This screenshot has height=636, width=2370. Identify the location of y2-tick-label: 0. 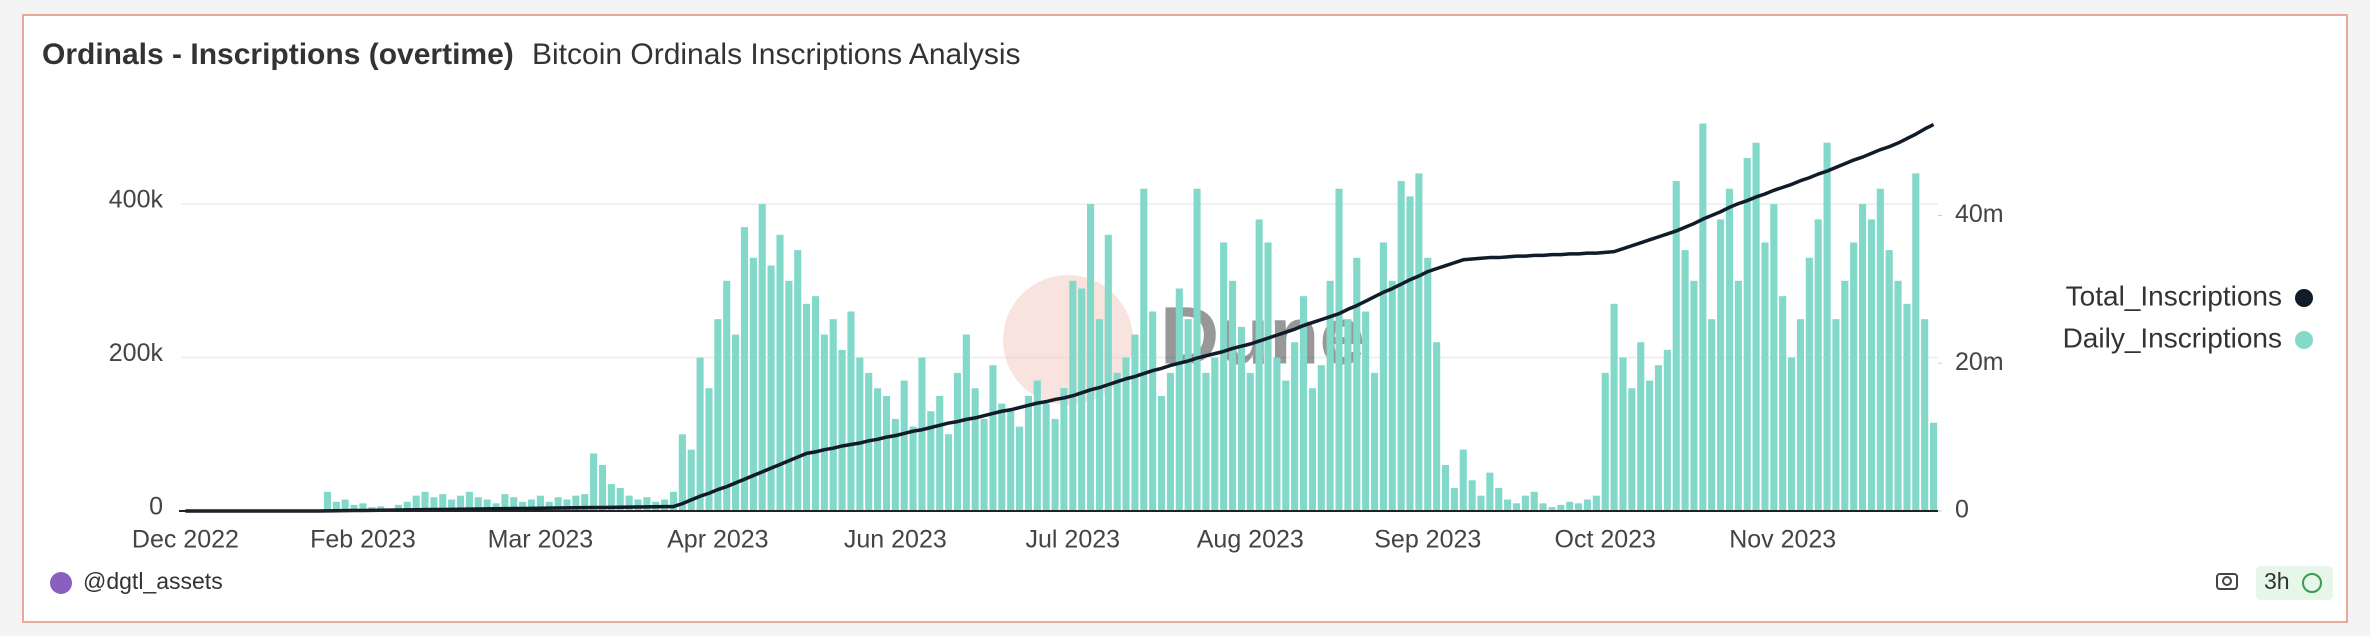
(1962, 510).